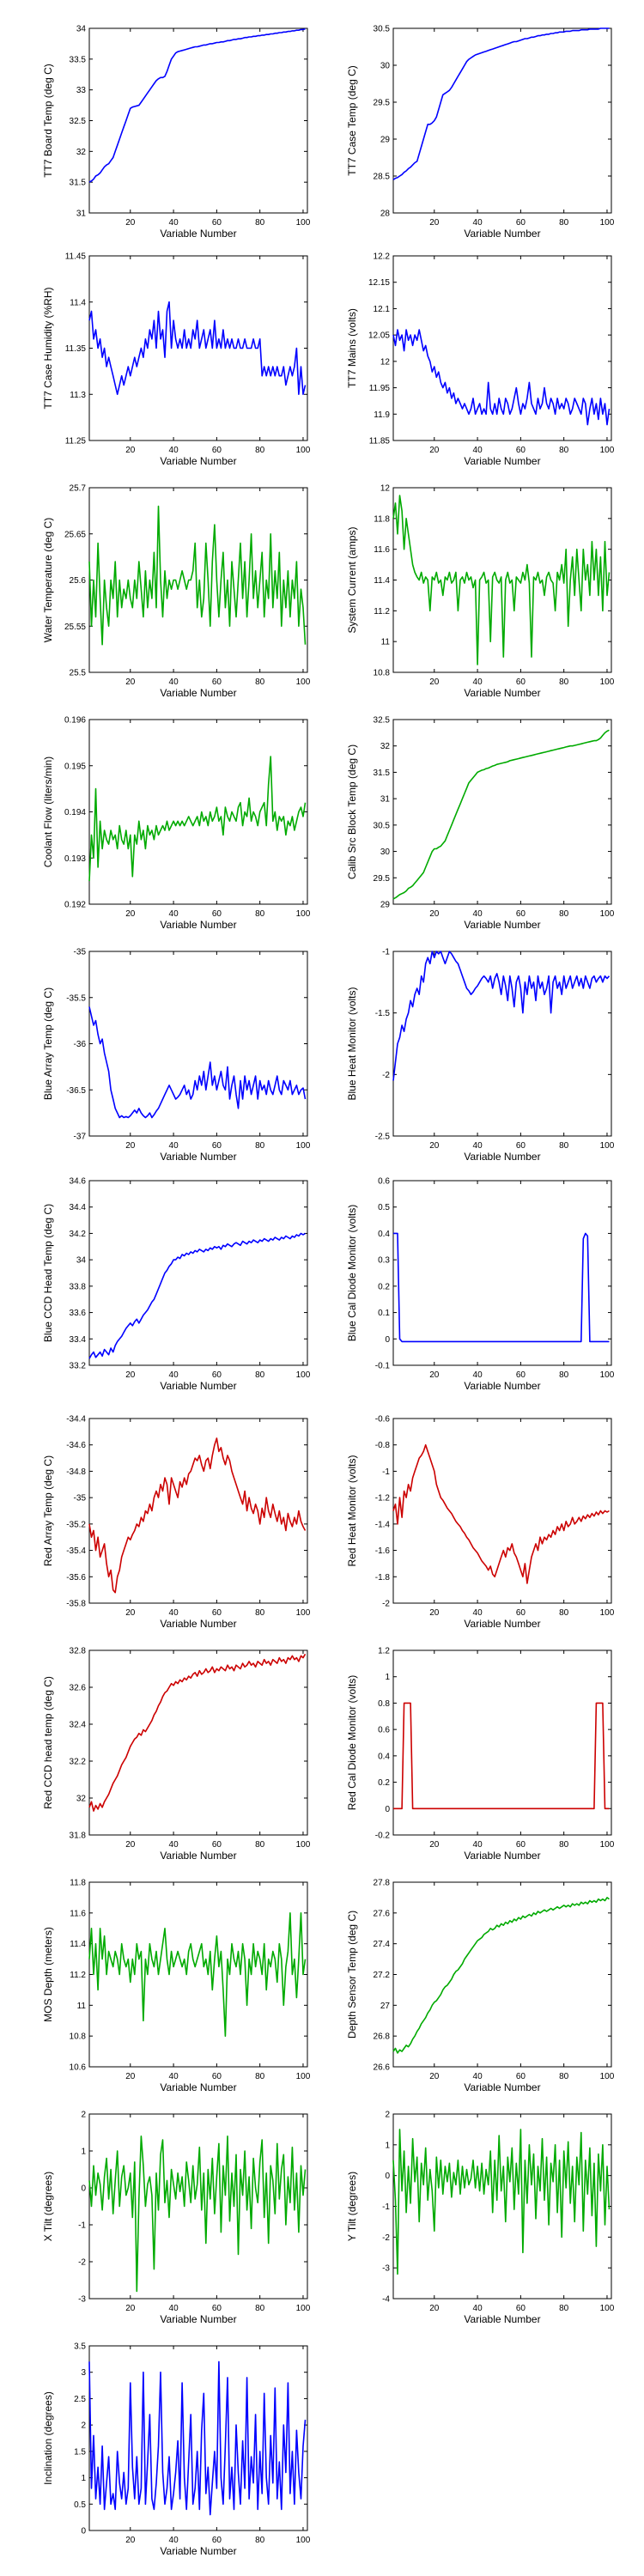 The image size is (644, 2576). What do you see at coordinates (82, 90) in the screenshot?
I see `y-tick-label: 33` at bounding box center [82, 90].